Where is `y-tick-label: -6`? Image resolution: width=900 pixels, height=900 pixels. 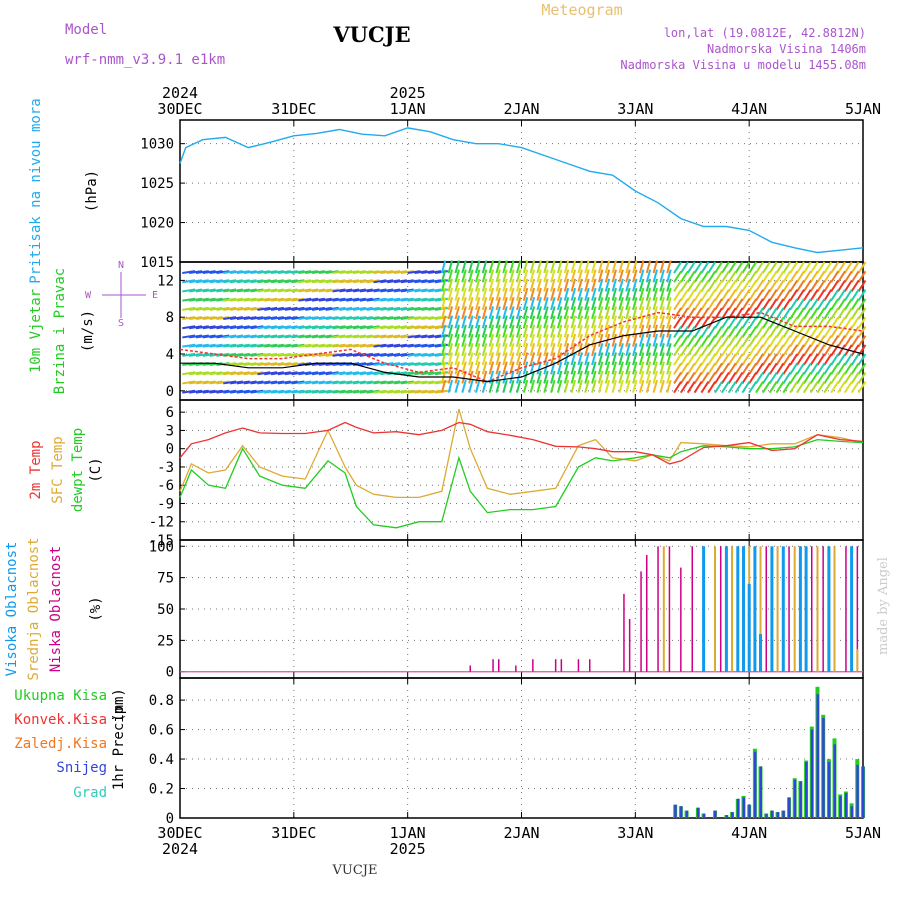 y-tick-label: -6 is located at coordinates (165, 486).